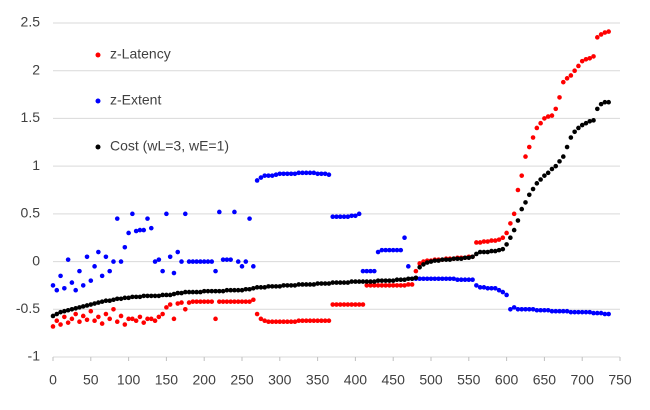  I want to click on legend-label: Cost (wL=3, wE=1), so click(169, 146).